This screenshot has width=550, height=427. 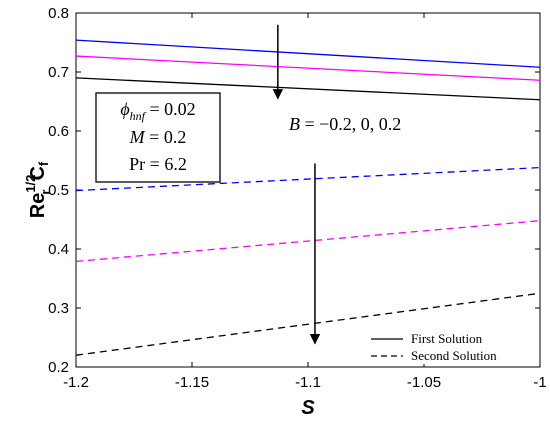 What do you see at coordinates (454, 355) in the screenshot?
I see `legend-label-second: Second Solution` at bounding box center [454, 355].